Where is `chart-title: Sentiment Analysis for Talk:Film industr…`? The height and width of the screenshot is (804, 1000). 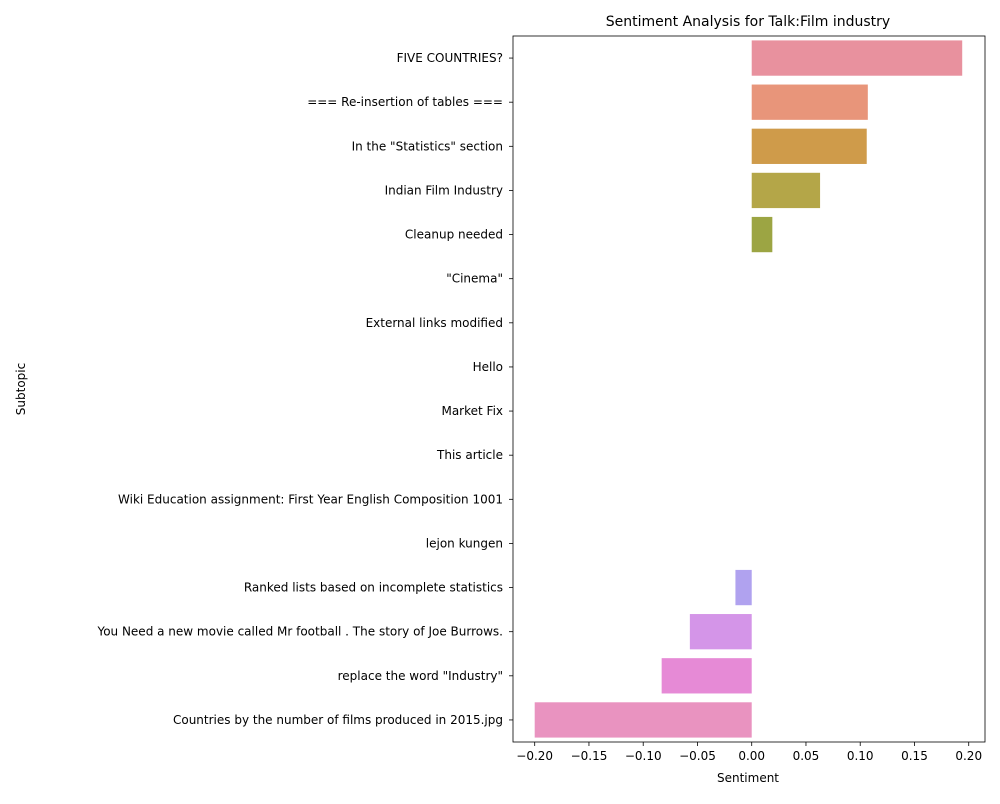
chart-title: Sentiment Analysis for Talk:Film industr… is located at coordinates (748, 22).